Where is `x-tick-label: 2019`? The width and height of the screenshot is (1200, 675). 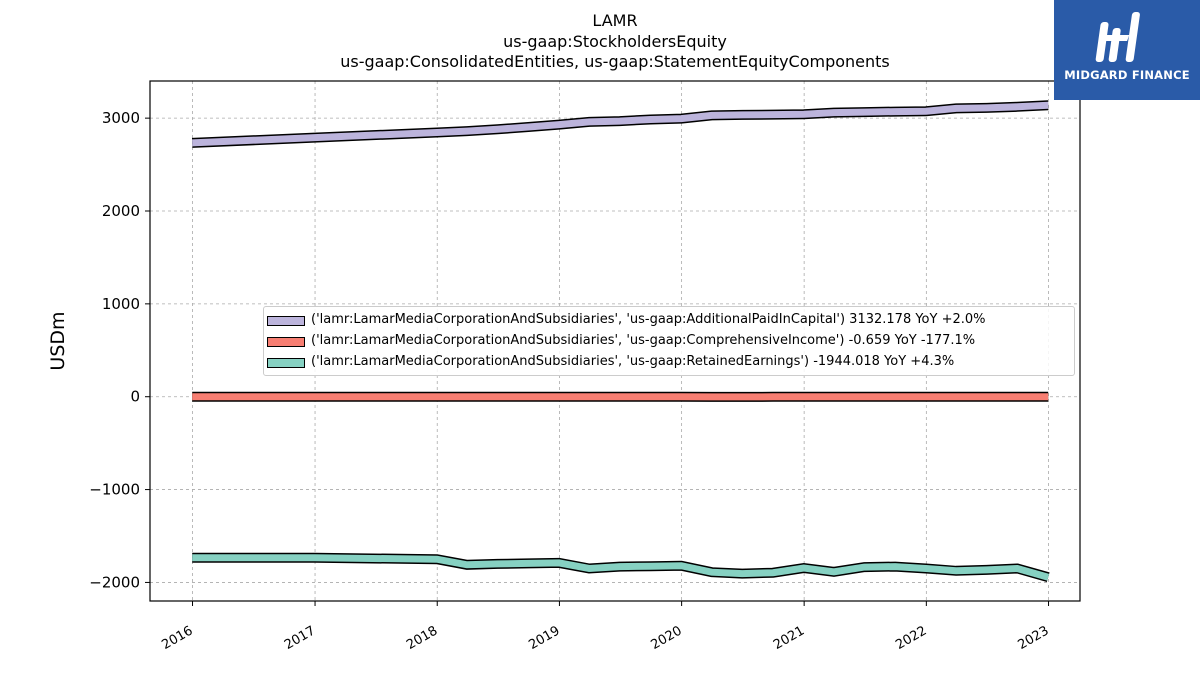 x-tick-label: 2019 is located at coordinates (544, 638).